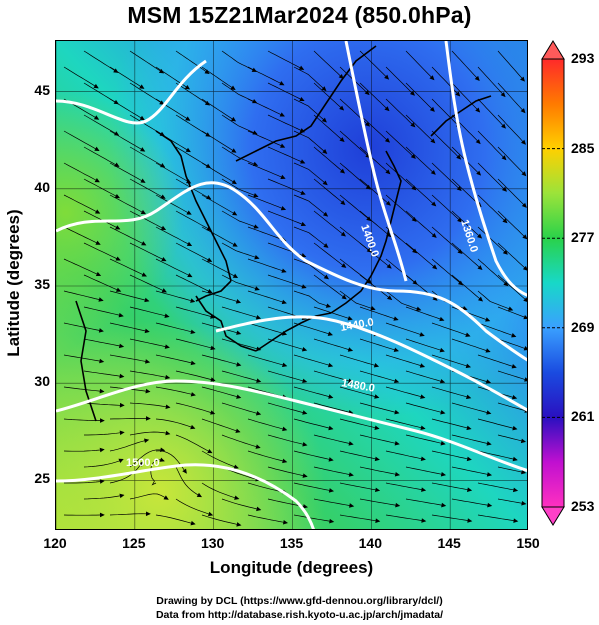 This screenshot has height=625, width=599. What do you see at coordinates (528, 543) in the screenshot?
I see `x-tick-label: 150` at bounding box center [528, 543].